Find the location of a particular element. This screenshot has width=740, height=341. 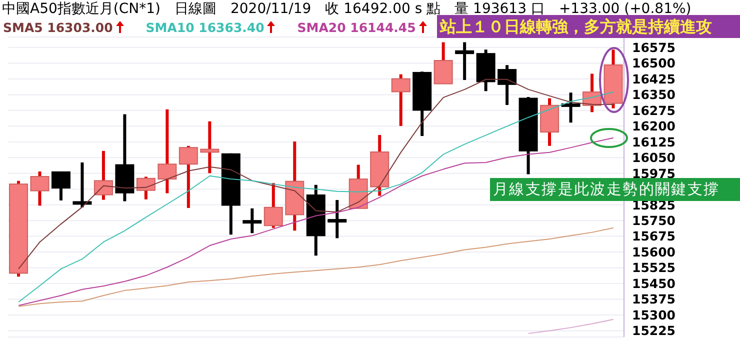

y-tick-label: 15225 is located at coordinates (654, 330).